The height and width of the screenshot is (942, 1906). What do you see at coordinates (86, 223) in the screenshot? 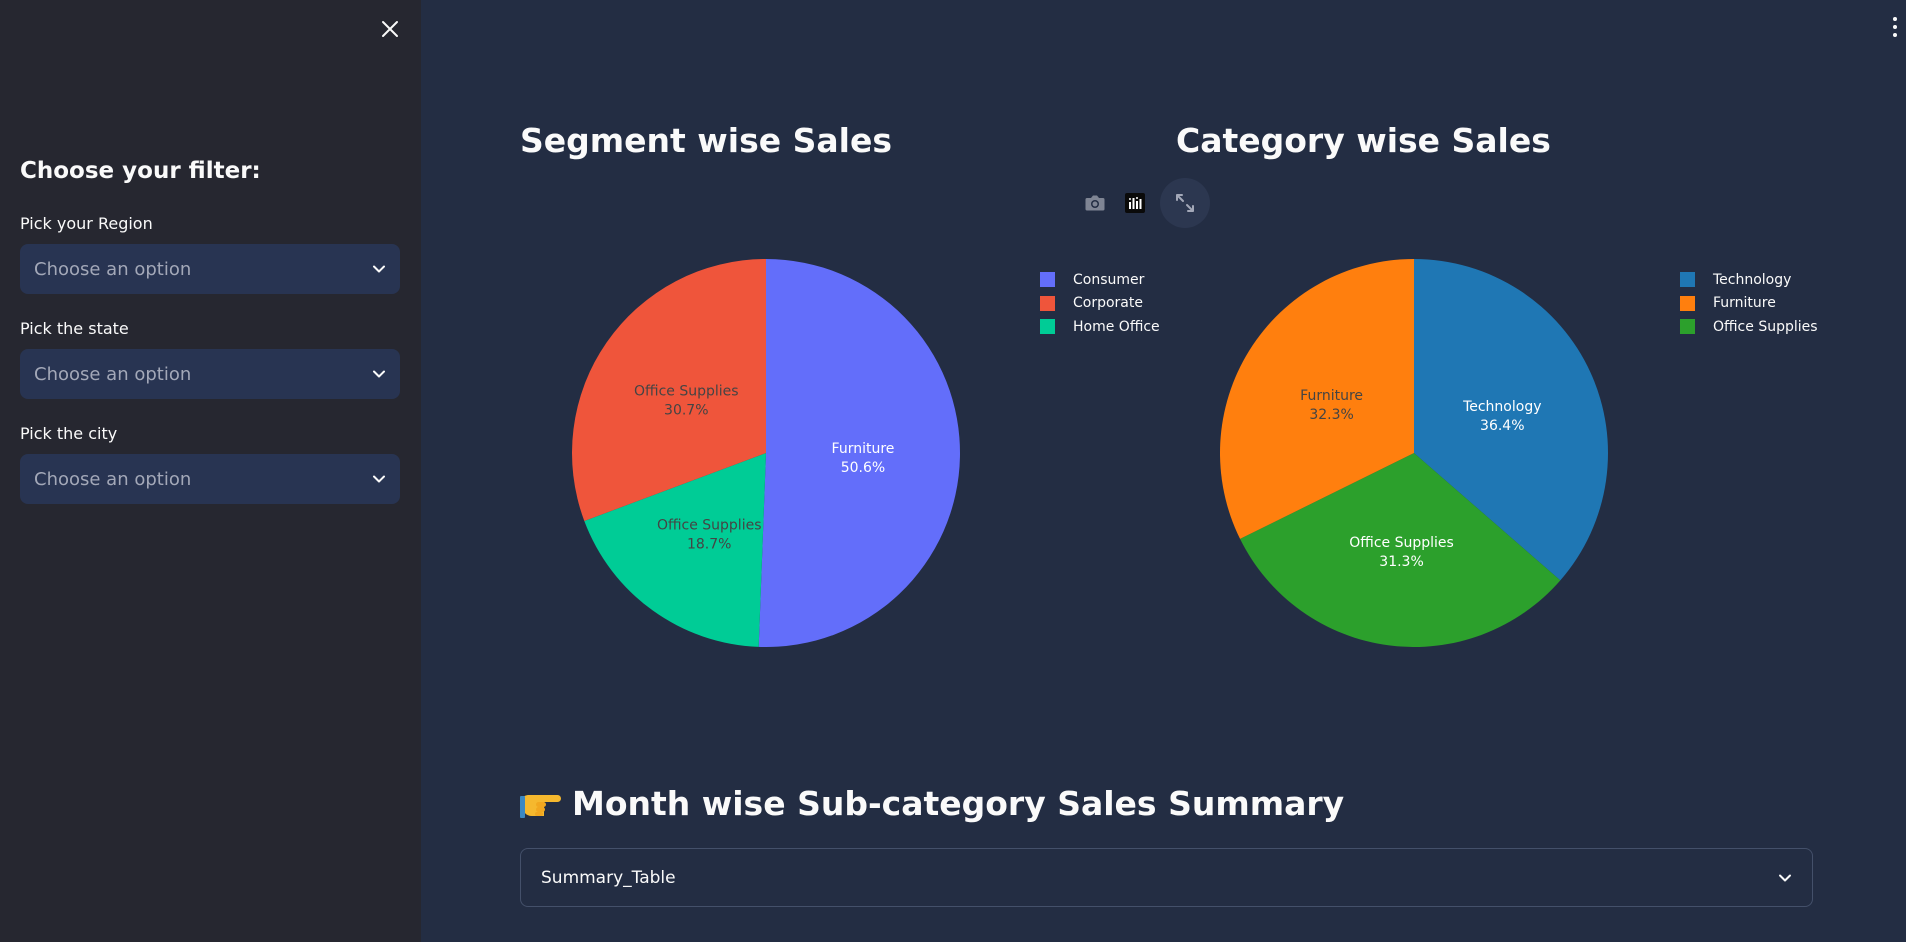
I see `region-filter-label: Pick your Region` at bounding box center [86, 223].